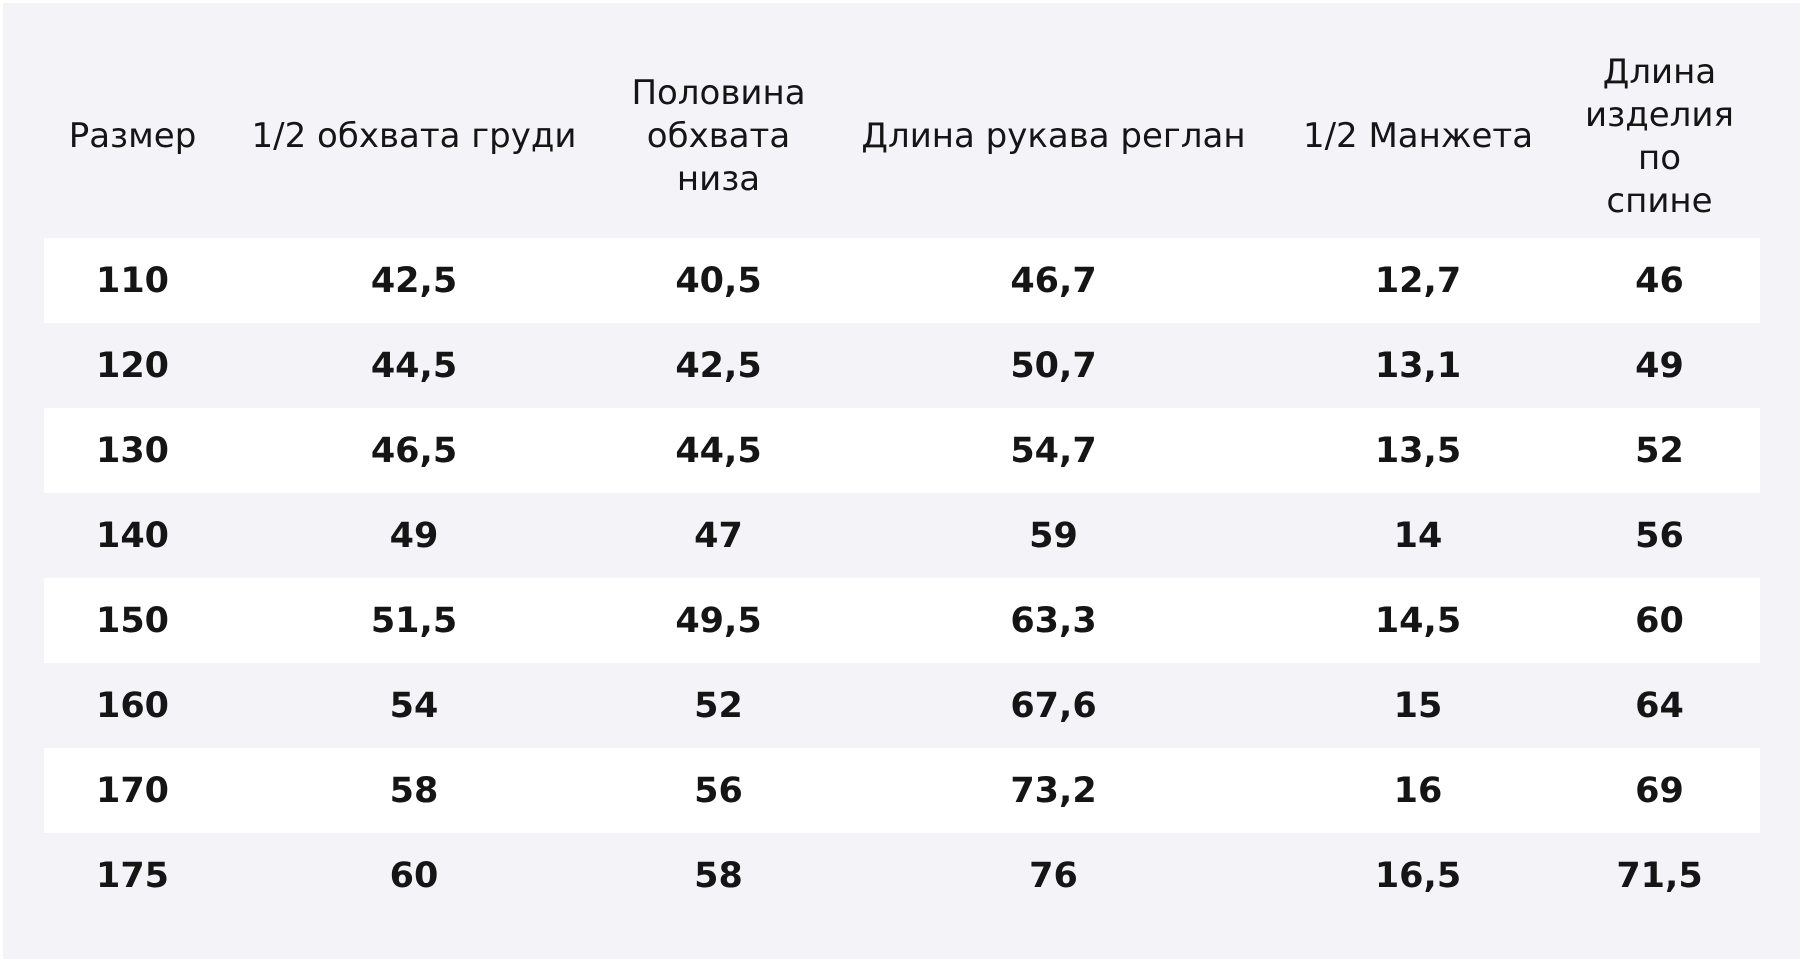 This screenshot has width=1803, height=962. I want to click on header-text: 1/2 Манжета, so click(1418, 136).